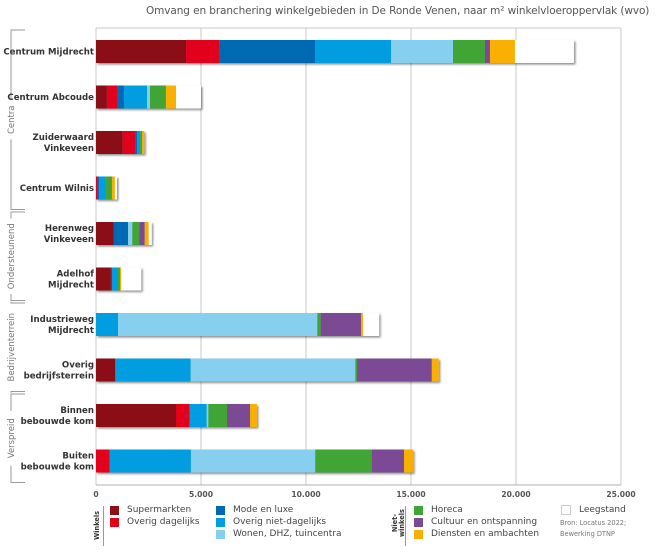 This screenshot has height=558, width=664. Describe the element at coordinates (12, 438) in the screenshot. I see `group-label: Verspreid` at that location.